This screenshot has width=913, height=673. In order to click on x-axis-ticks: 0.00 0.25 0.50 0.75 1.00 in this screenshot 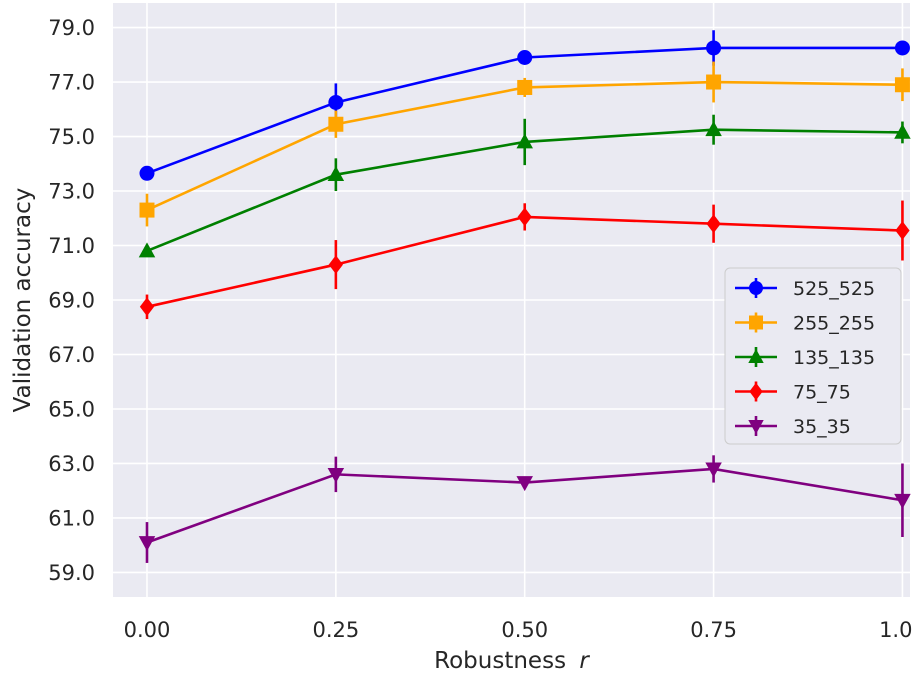, I will do `click(518, 630)`.